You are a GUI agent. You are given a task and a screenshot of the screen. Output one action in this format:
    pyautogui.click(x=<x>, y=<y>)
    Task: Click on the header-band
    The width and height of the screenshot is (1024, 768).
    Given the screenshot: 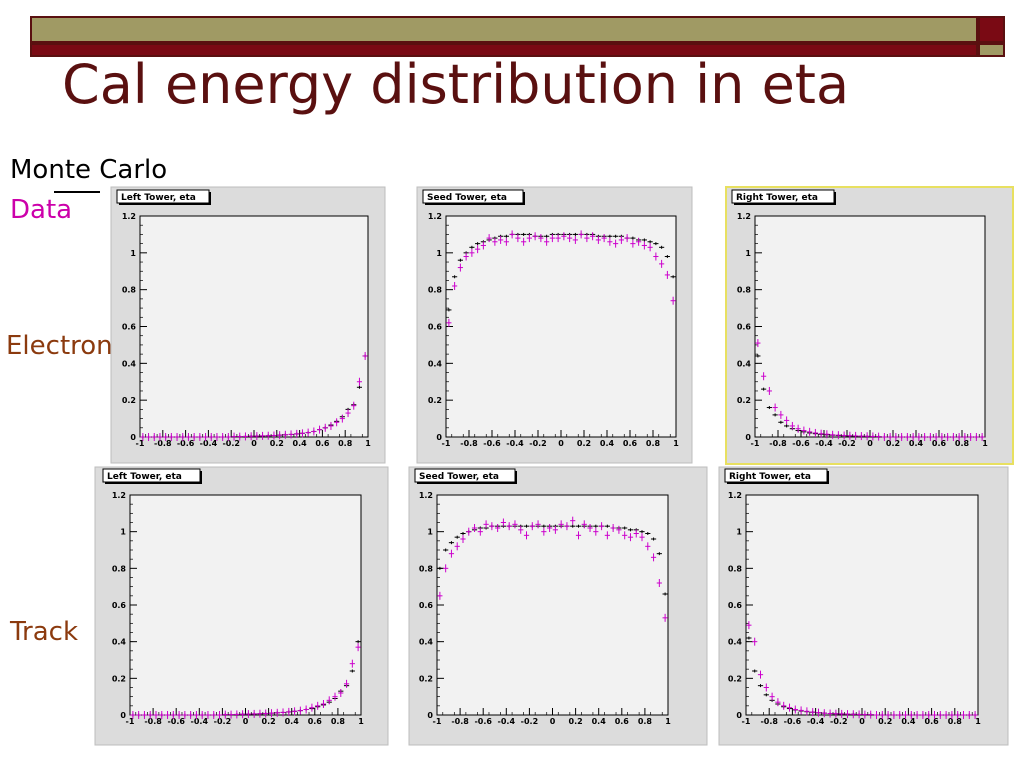 What is the action you would take?
    pyautogui.click(x=504, y=29)
    